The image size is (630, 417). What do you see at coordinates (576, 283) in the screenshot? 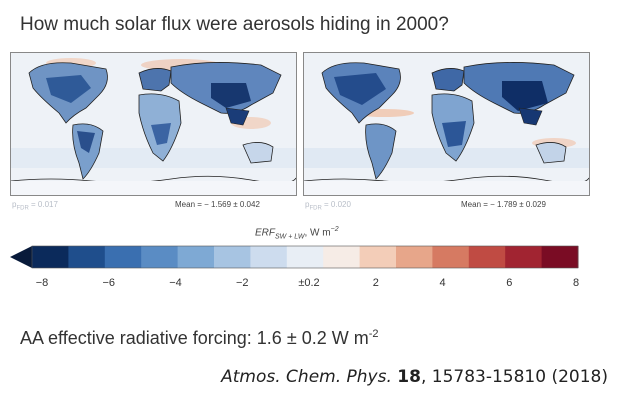
I see `colorbar-tick-label: 8` at bounding box center [576, 283].